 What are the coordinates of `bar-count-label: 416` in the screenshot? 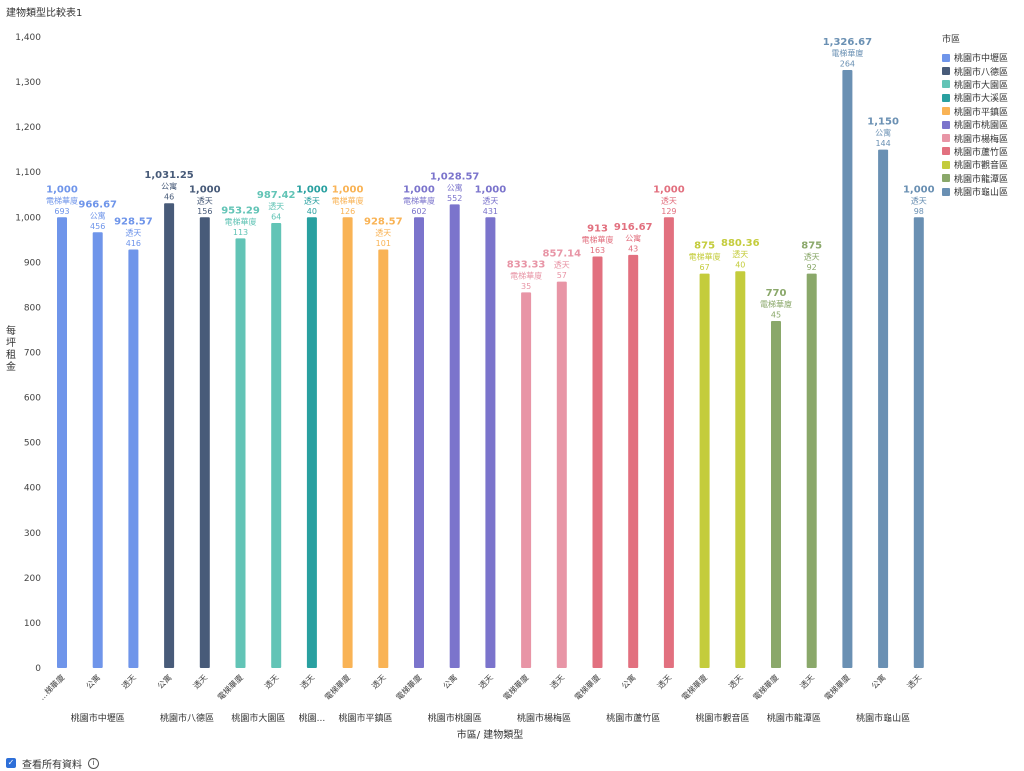 It's located at (133, 243).